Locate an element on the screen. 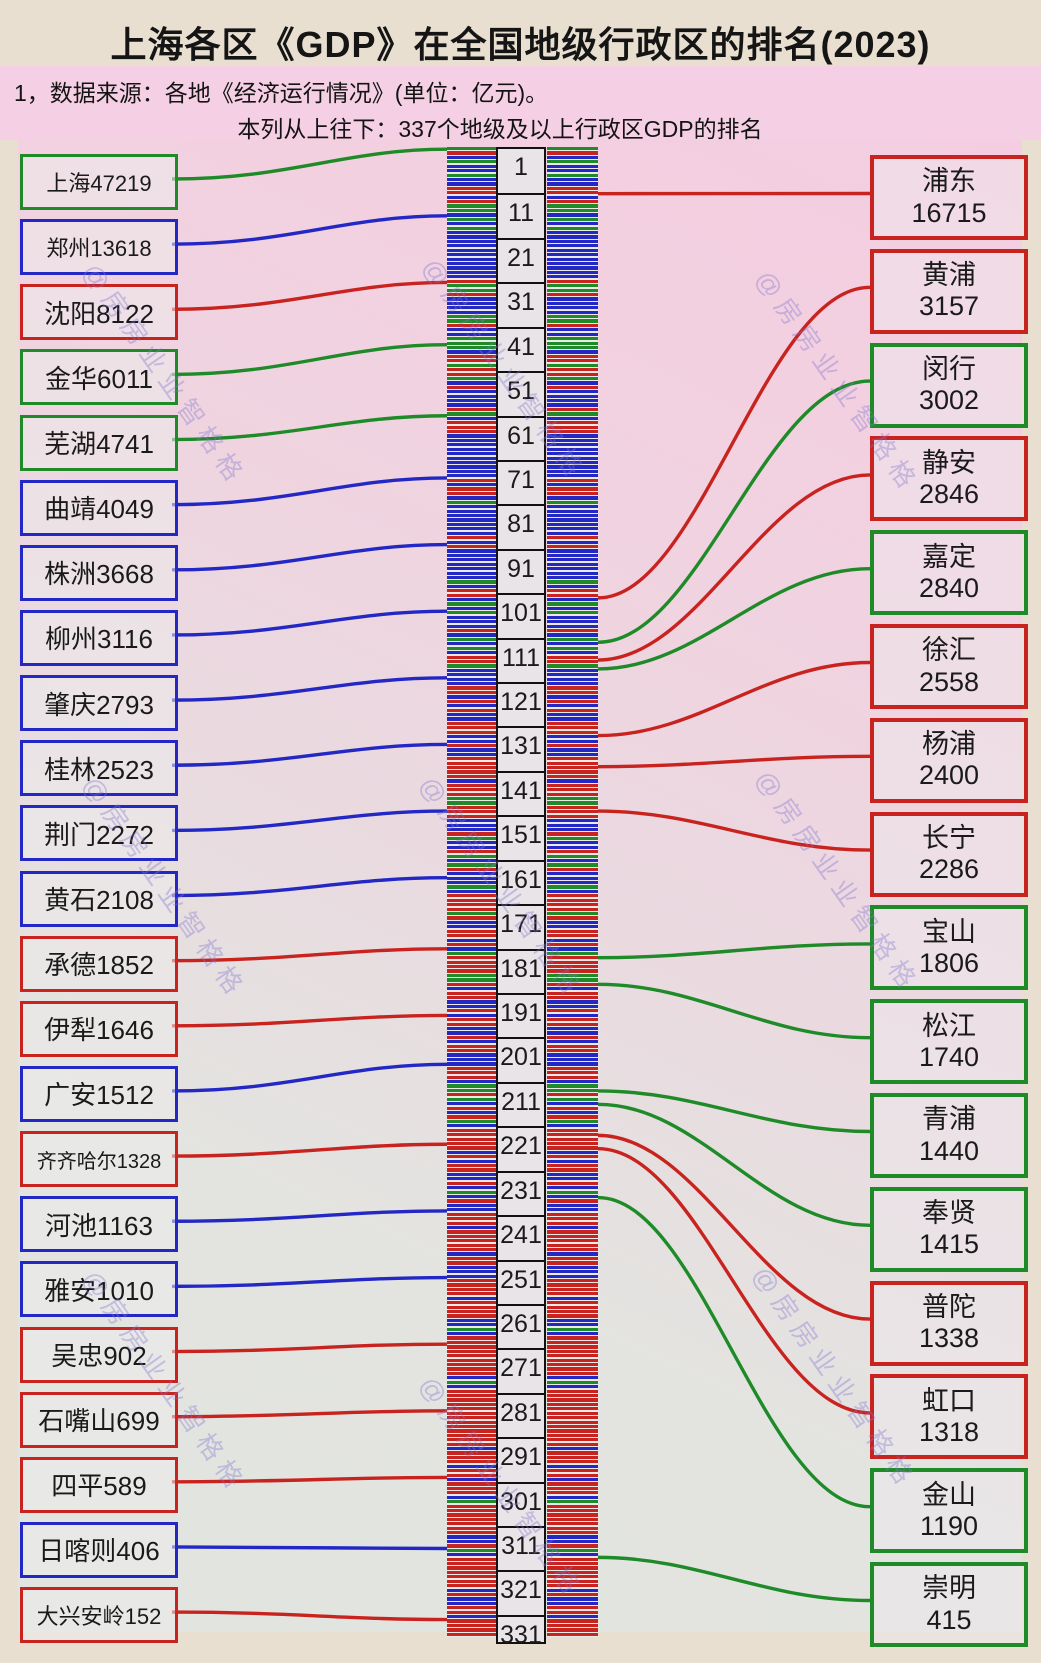 This screenshot has width=1041, height=1663. right-district-box: 静安 2846 is located at coordinates (949, 479).